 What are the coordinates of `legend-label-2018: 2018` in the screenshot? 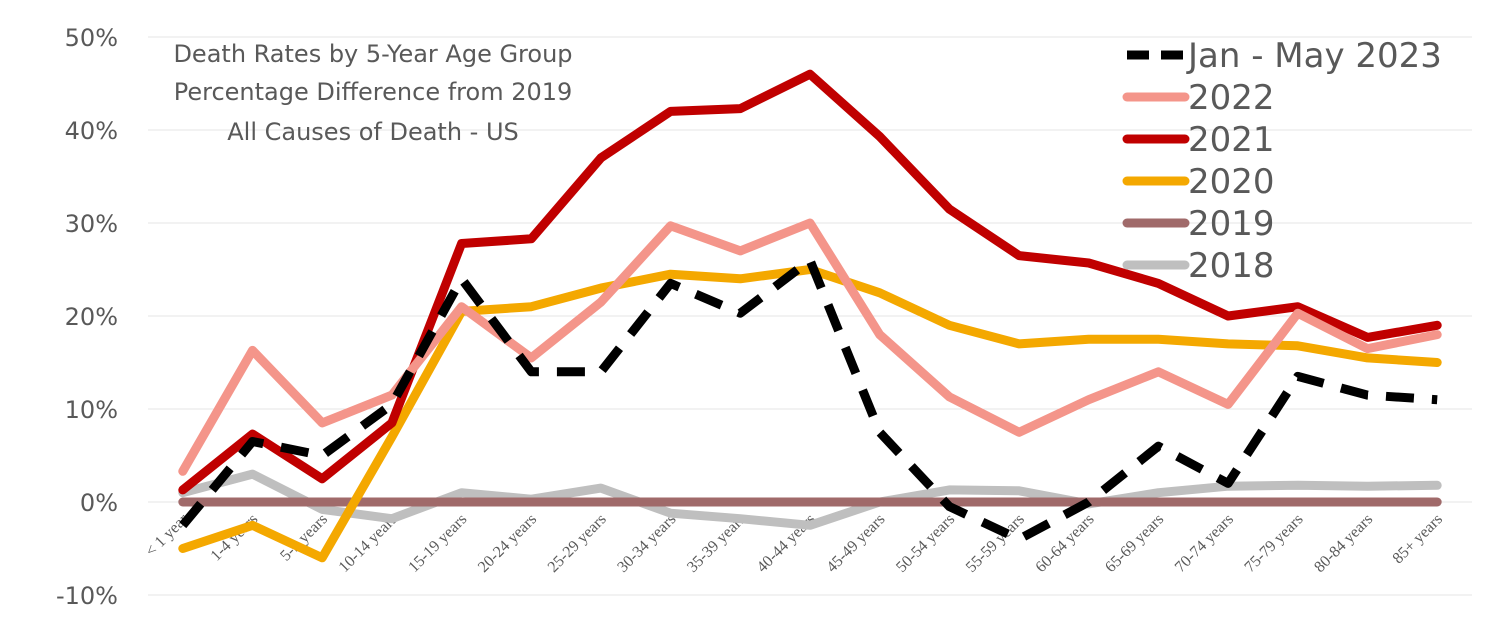 It's located at (1231, 266).